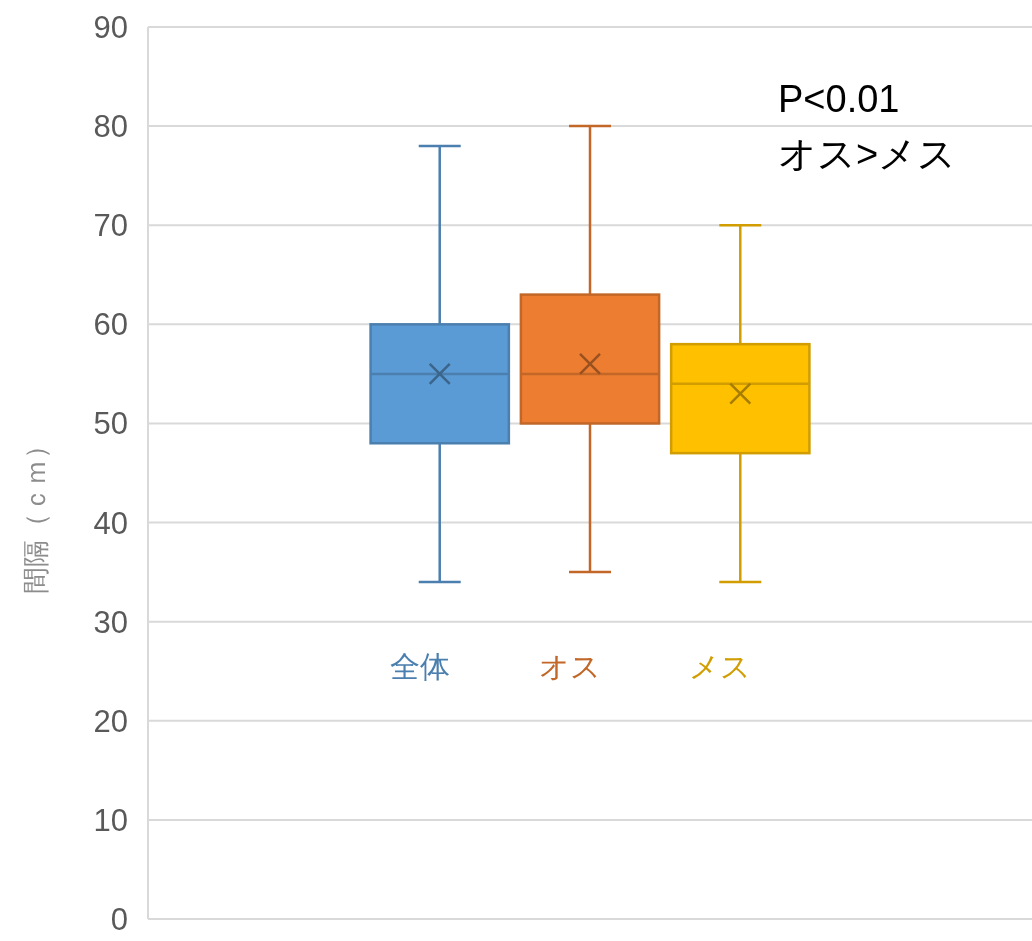  Describe the element at coordinates (119, 919) in the screenshot. I see `y-tick-label: 0` at that location.